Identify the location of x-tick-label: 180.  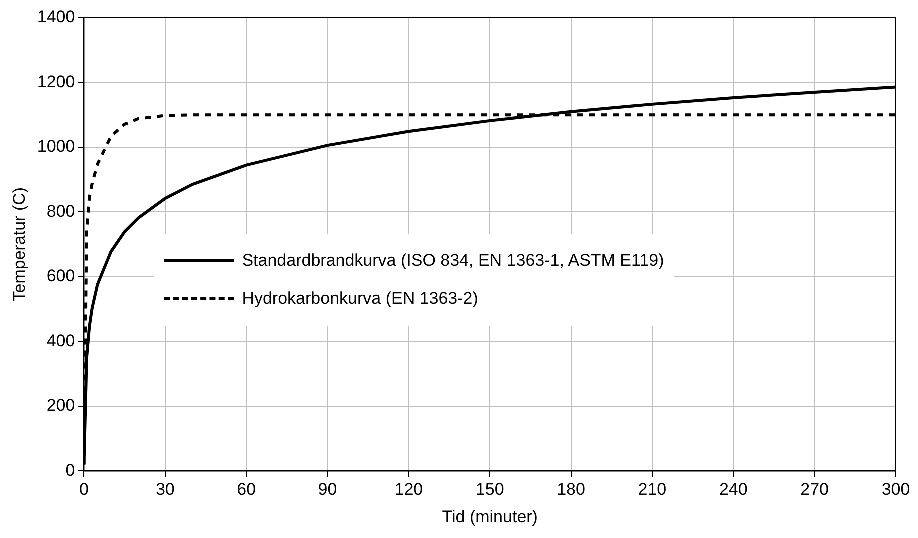
(571, 490).